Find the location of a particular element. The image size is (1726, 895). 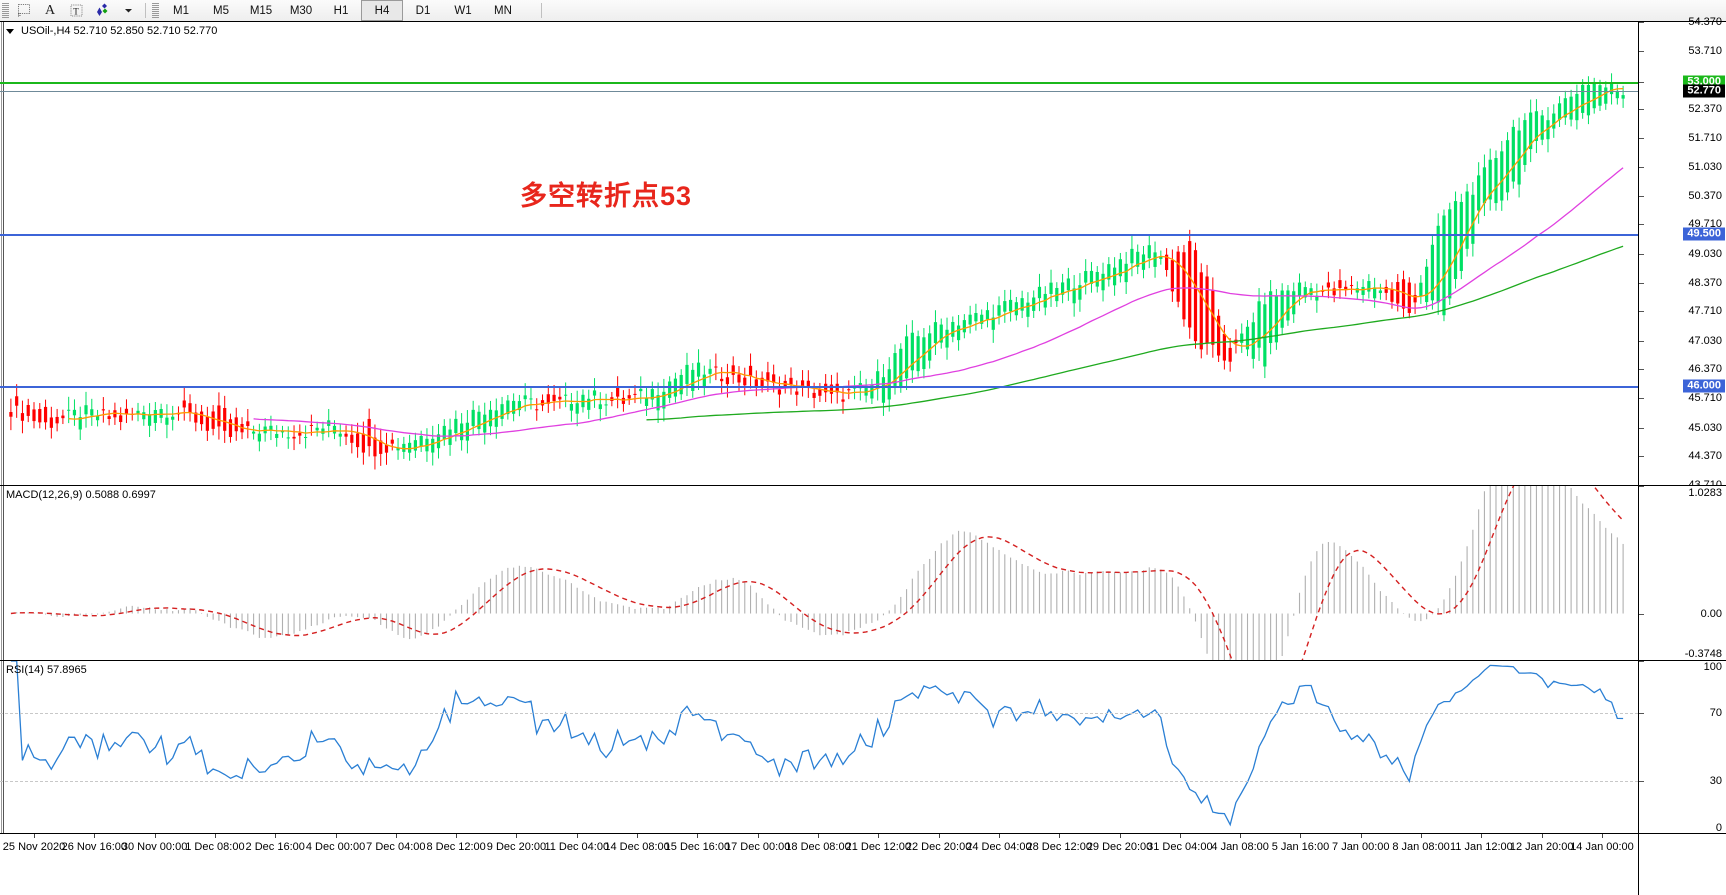

timeframe-m1: M1 is located at coordinates (181, 10).